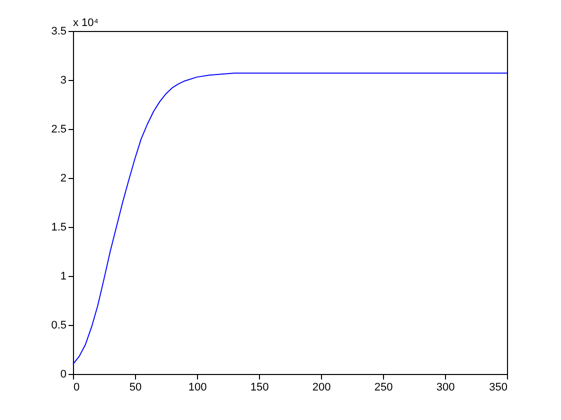 The height and width of the screenshot is (420, 561). Describe the element at coordinates (321, 388) in the screenshot. I see `x-tick-label: 200` at that location.